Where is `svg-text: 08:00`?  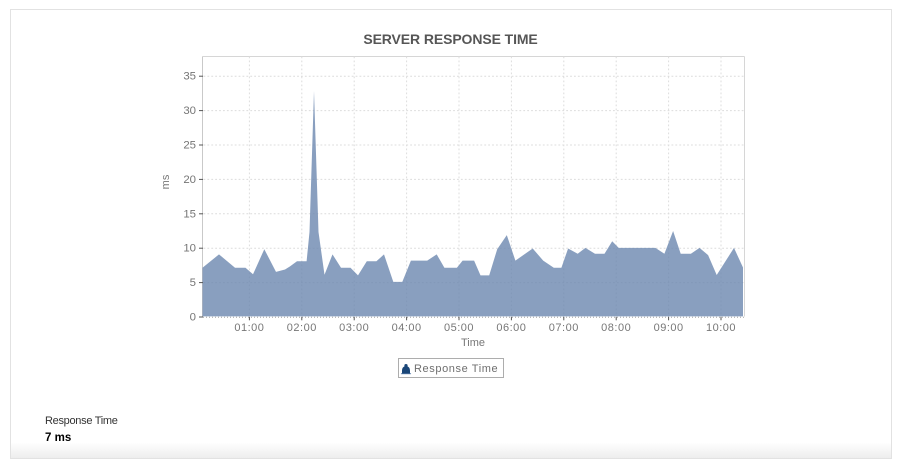 svg-text: 08:00 is located at coordinates (616, 328).